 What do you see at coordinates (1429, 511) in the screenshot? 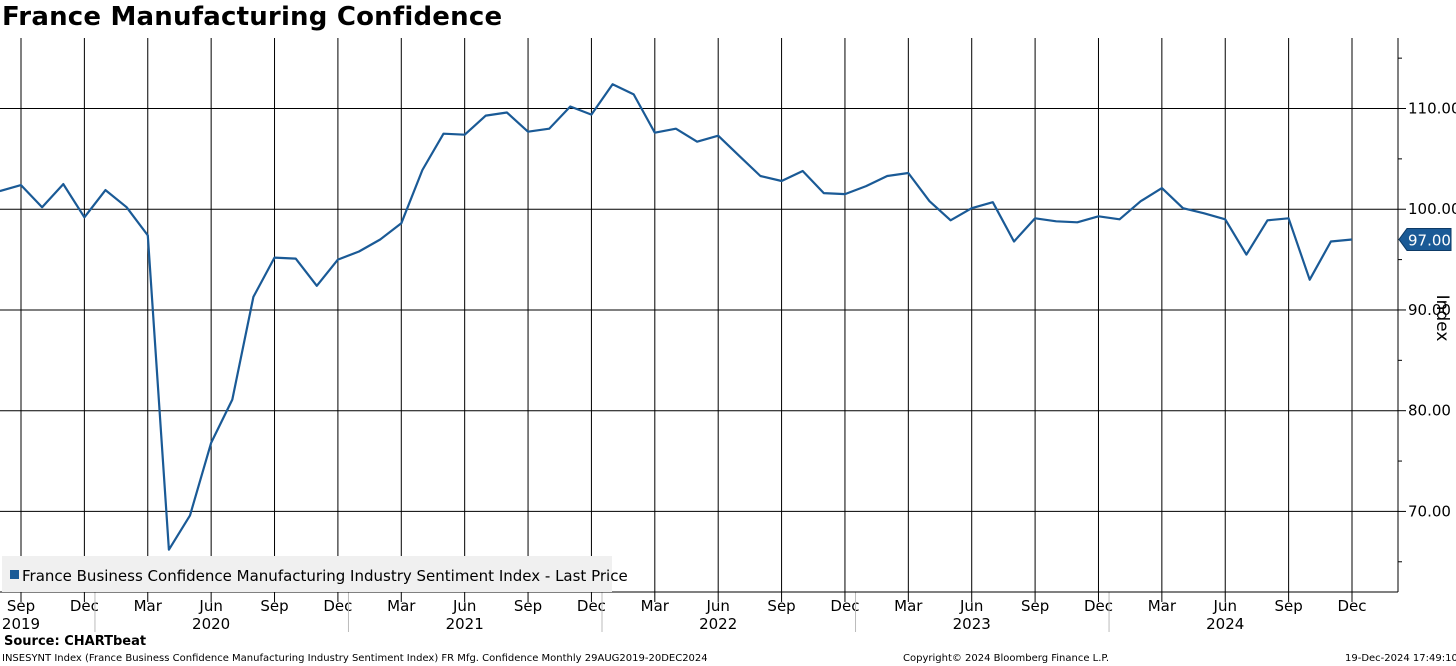
I see `y-tick-label: 70.00` at bounding box center [1429, 511].